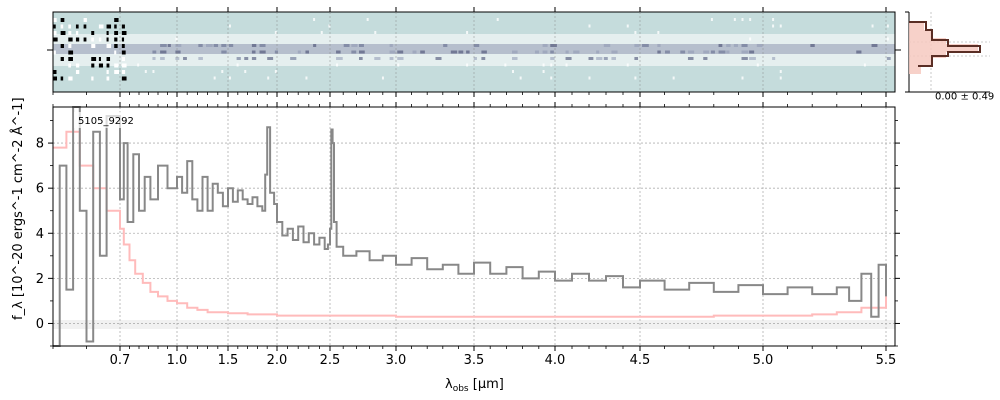 The image size is (1000, 400). Describe the element at coordinates (277, 360) in the screenshot. I see `x-tick-label: 2.0` at that location.